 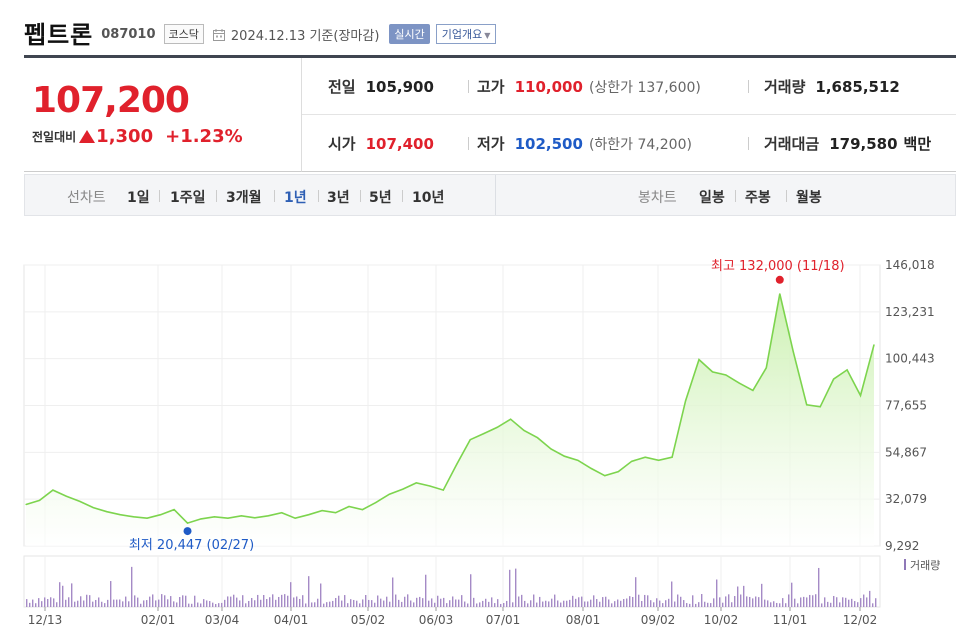 I want to click on period-1y: 1년, so click(x=295, y=198).